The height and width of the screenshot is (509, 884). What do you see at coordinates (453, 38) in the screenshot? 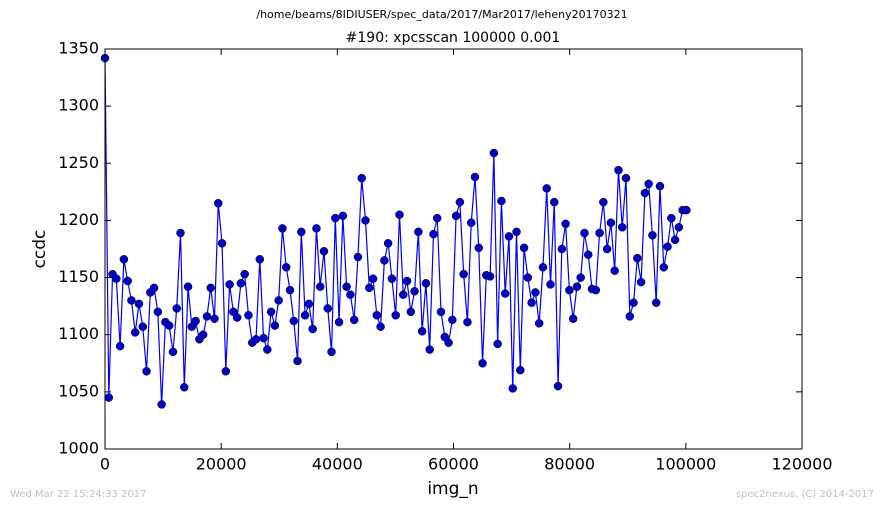
I see `chart-title: #190: xpcsscan 100000 0.001` at bounding box center [453, 38].